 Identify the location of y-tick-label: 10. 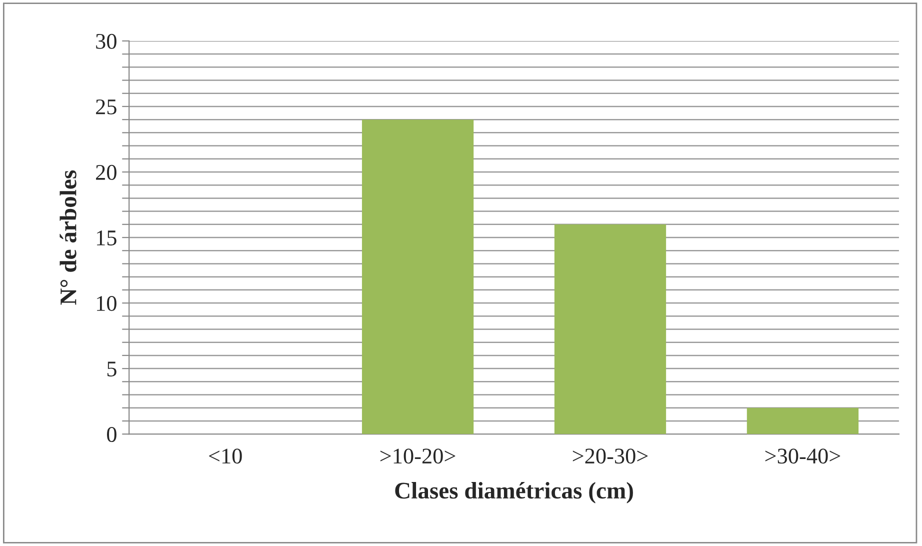
(106, 303).